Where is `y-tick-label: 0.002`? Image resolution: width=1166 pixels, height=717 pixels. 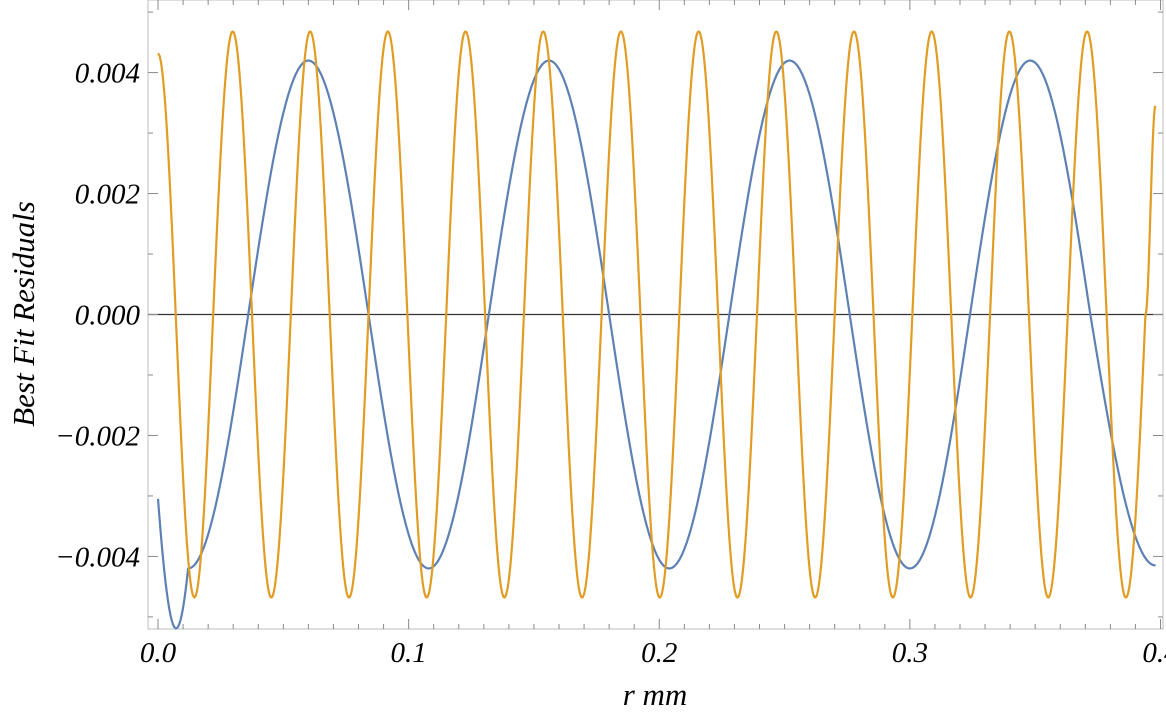 y-tick-label: 0.002 is located at coordinates (107, 195).